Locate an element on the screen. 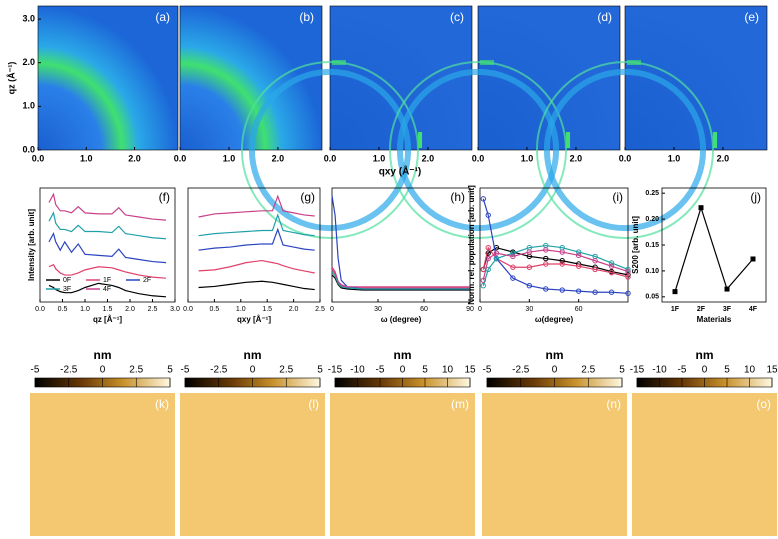 This screenshot has width=778, height=539. legend-label: 1F is located at coordinates (107, 280).